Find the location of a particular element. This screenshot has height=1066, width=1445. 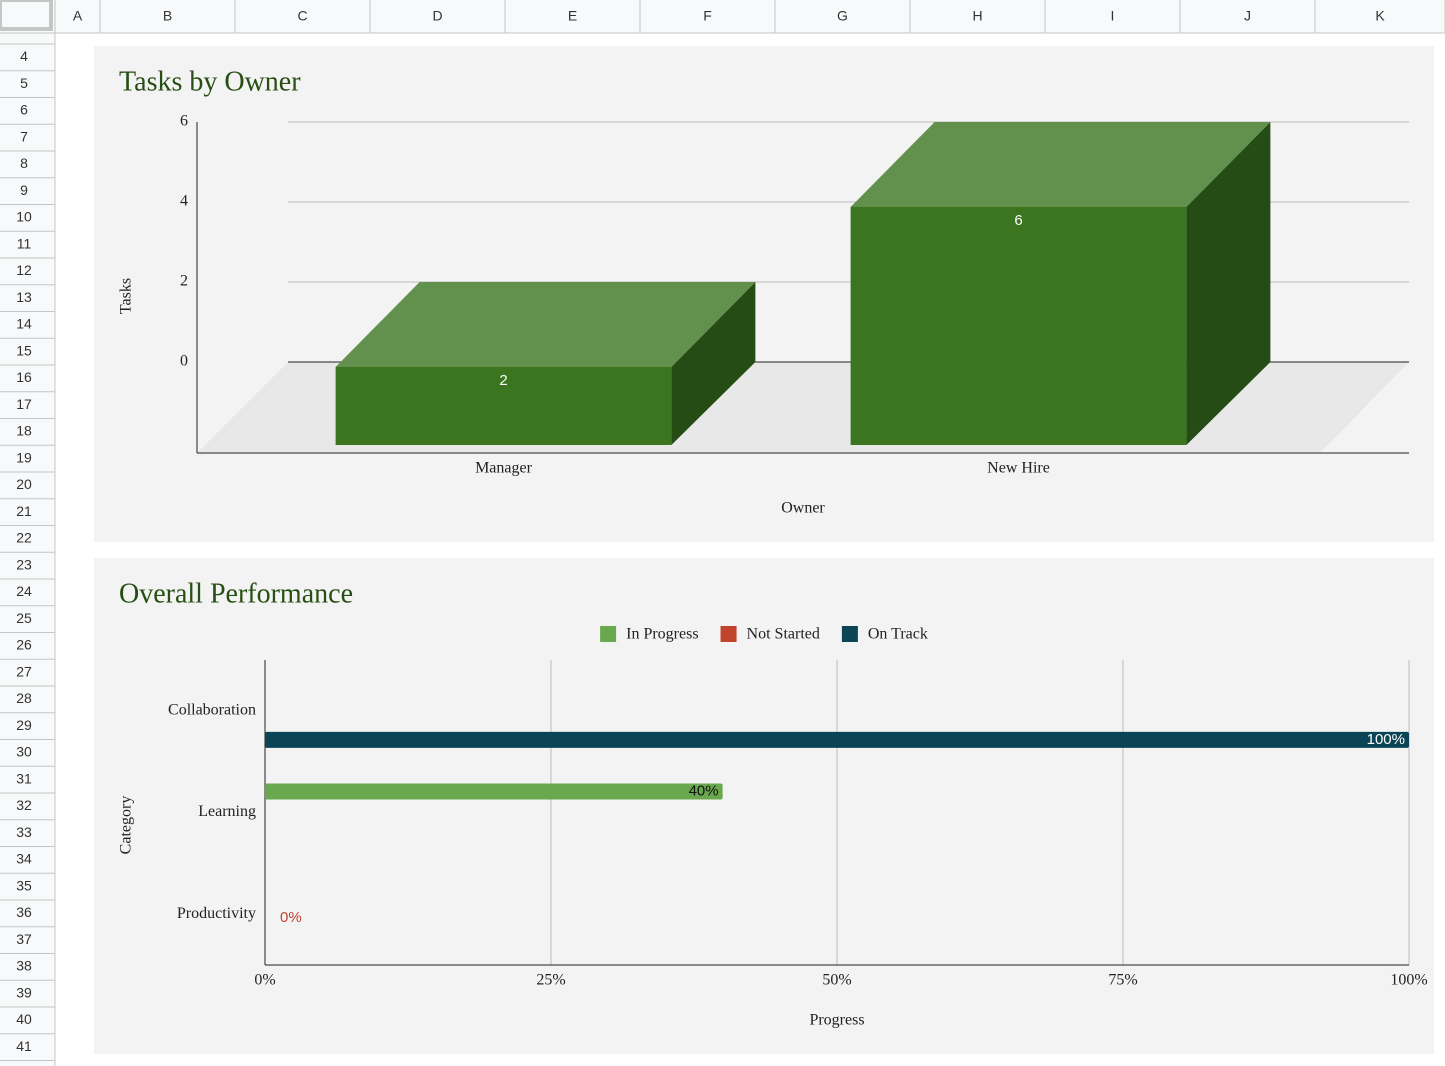

row-header: 14 is located at coordinates (24, 324).